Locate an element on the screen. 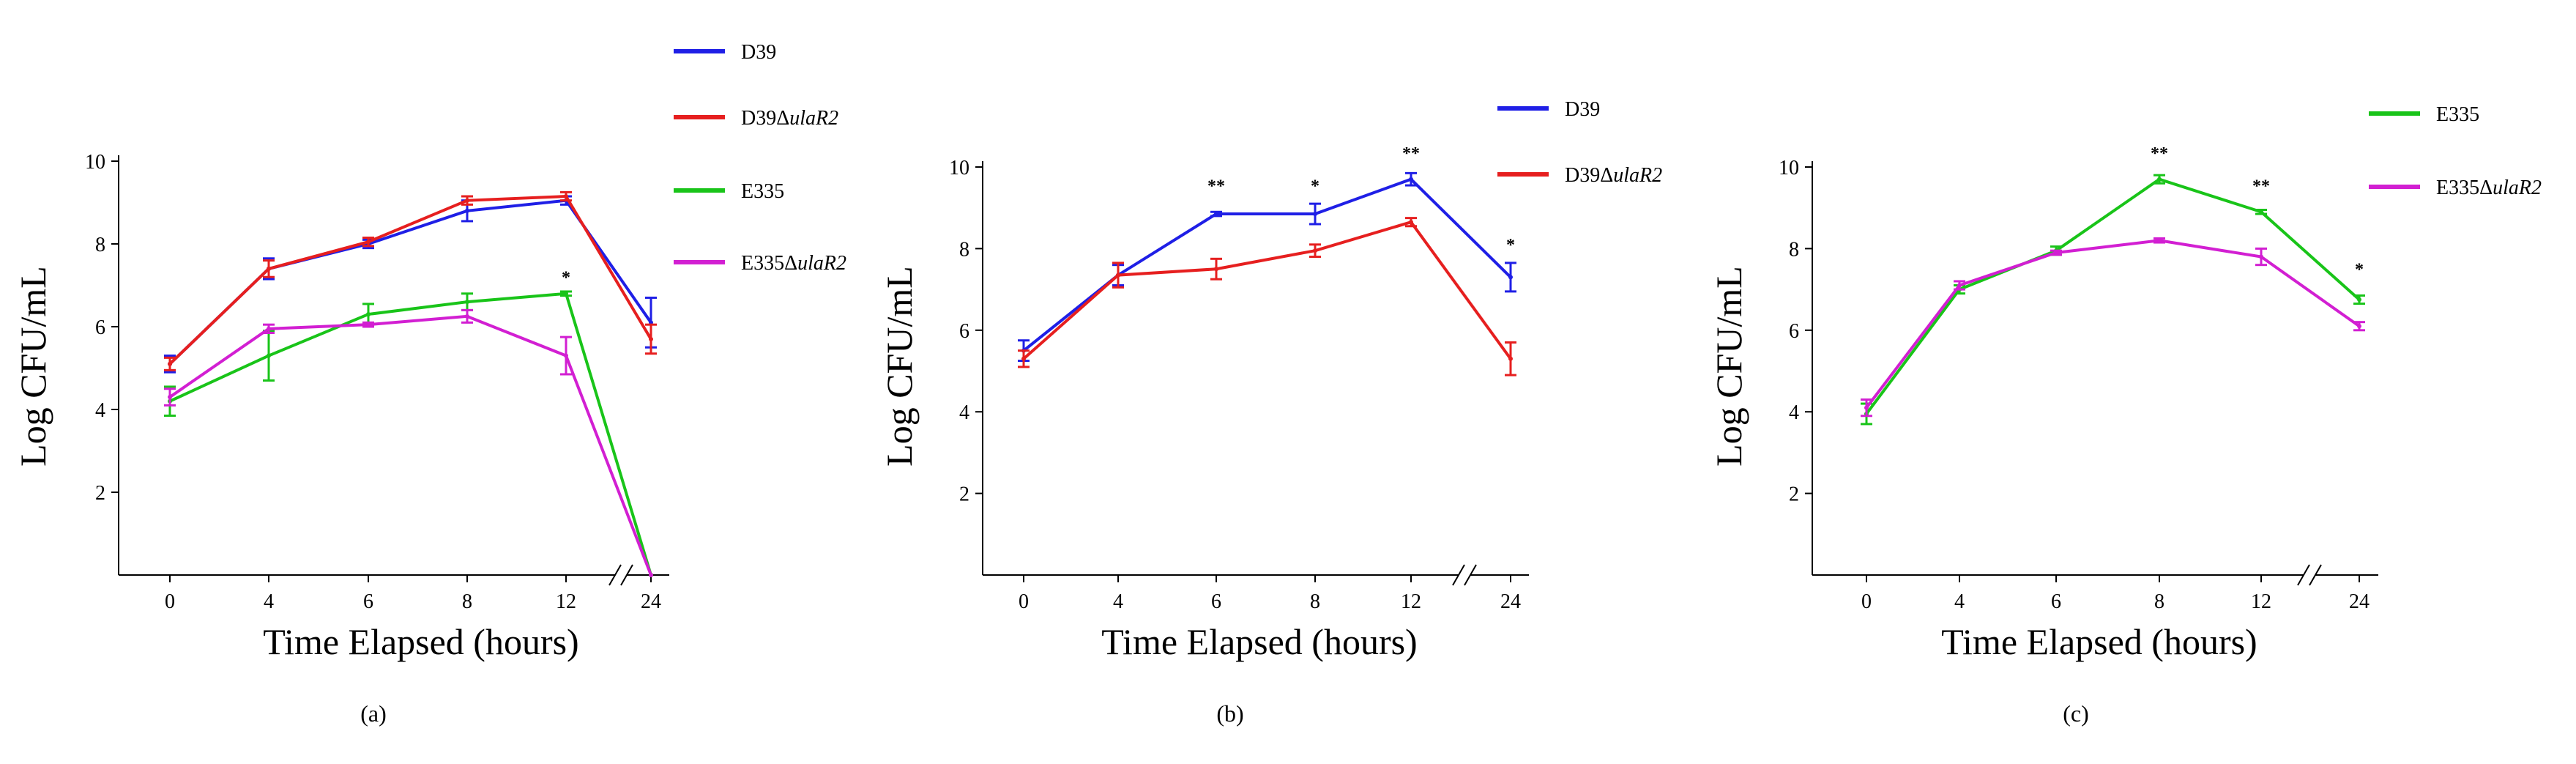 The height and width of the screenshot is (764, 2576). panel-label: (c) is located at coordinates (2076, 713).